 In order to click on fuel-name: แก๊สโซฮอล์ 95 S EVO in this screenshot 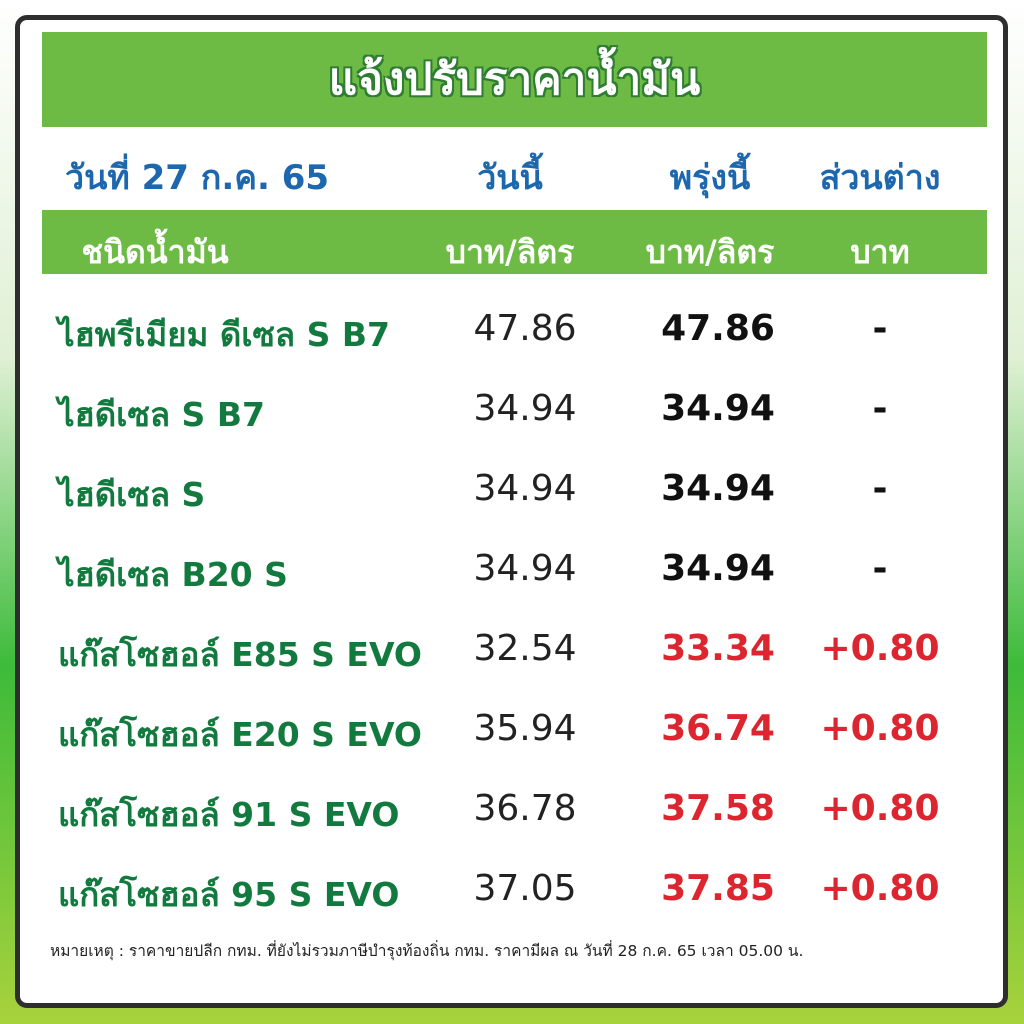, I will do `click(229, 894)`.